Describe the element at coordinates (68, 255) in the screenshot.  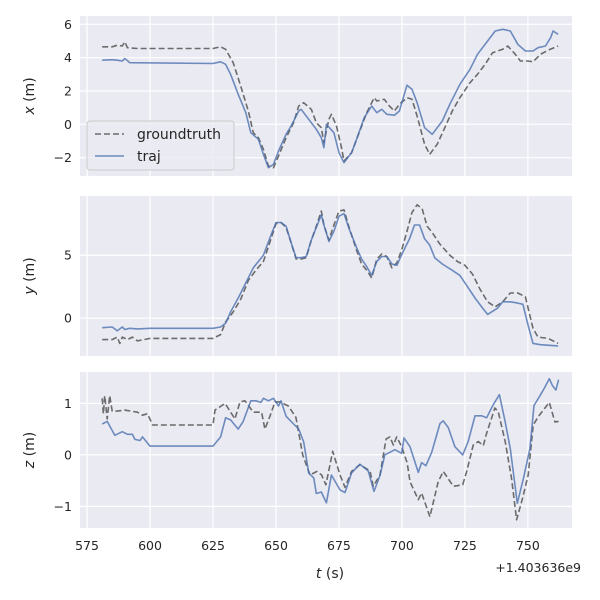
I see `y-tick-label: 5` at that location.